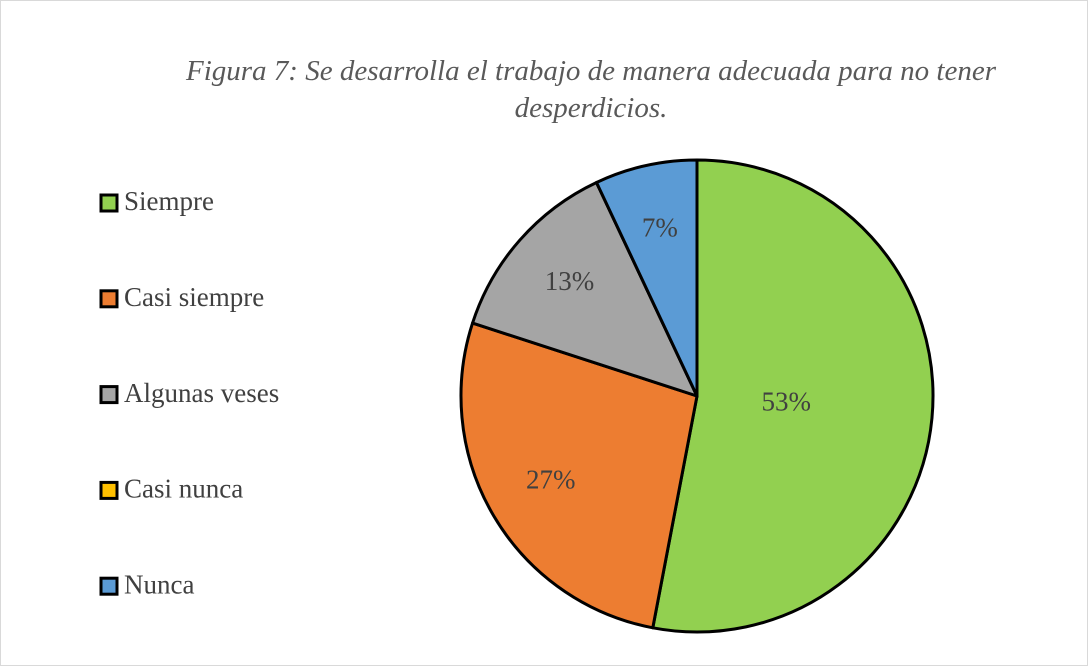 The height and width of the screenshot is (666, 1088). Describe the element at coordinates (183, 489) in the screenshot. I see `legend-label: Casi nunca` at that location.